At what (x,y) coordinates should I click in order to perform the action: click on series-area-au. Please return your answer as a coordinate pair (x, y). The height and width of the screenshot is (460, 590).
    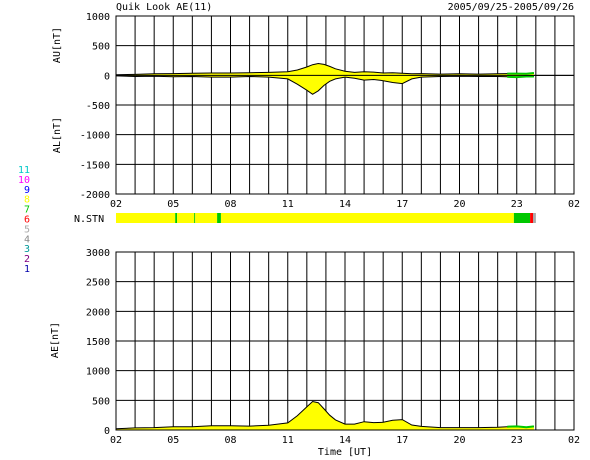
    Looking at the image, I should click on (325, 69).